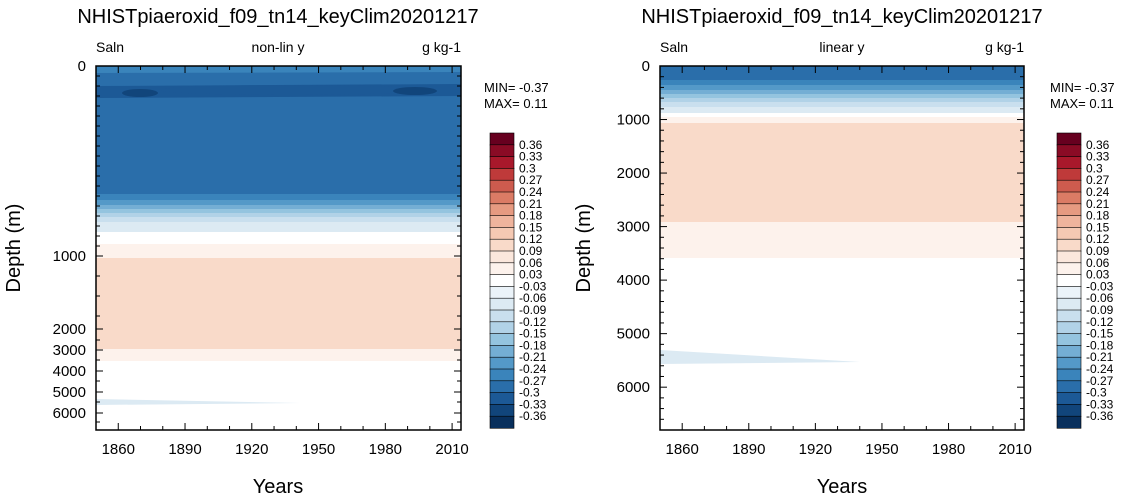  I want to click on right-y-axis-label: Depth (m), so click(584, 248).